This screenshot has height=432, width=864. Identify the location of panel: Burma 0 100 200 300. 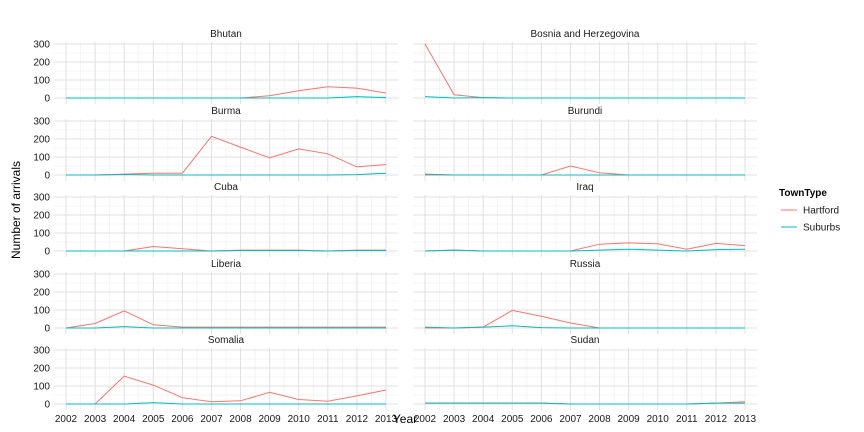
(215, 144).